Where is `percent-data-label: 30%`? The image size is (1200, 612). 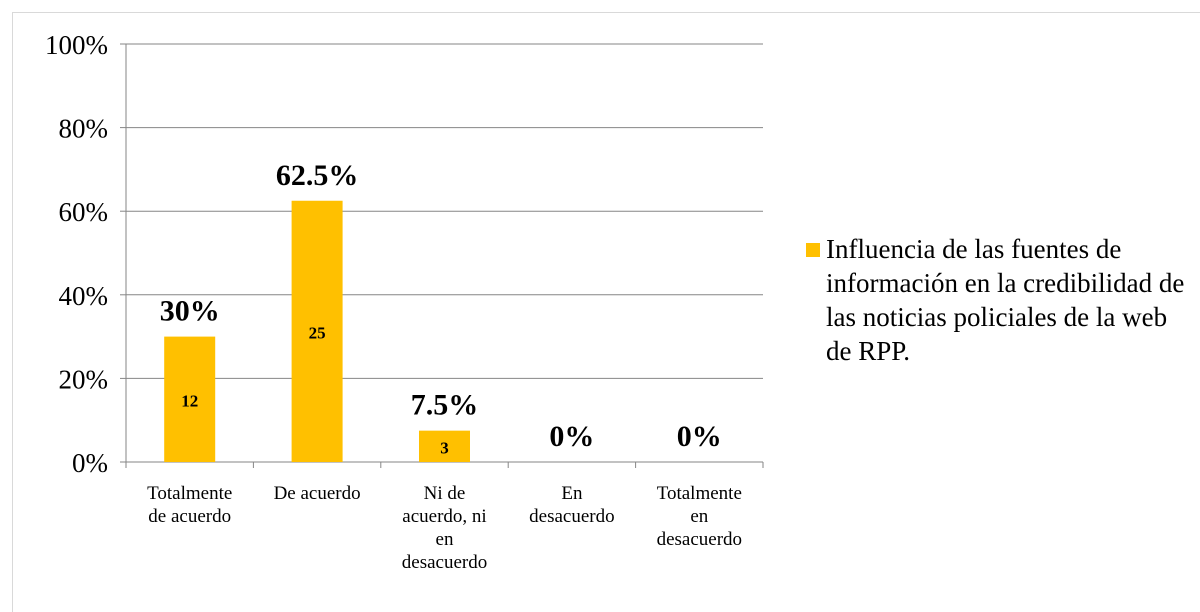 percent-data-label: 30% is located at coordinates (190, 311).